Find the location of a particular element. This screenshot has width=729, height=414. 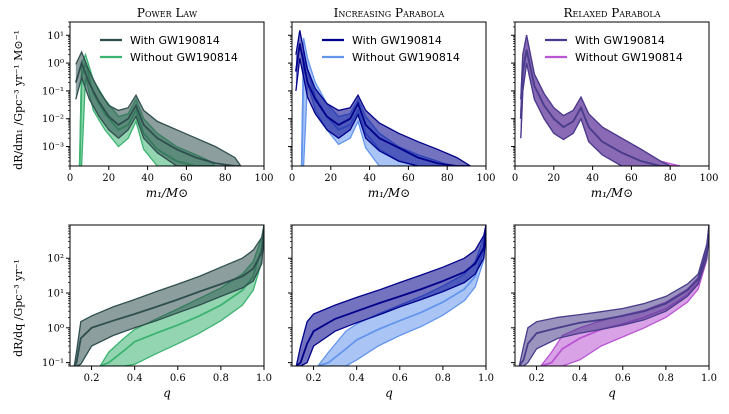

mass-ylabel: dR/dm₁ /Gpc⁻³ yr⁻¹ M⊙⁻¹ is located at coordinates (18, 100).